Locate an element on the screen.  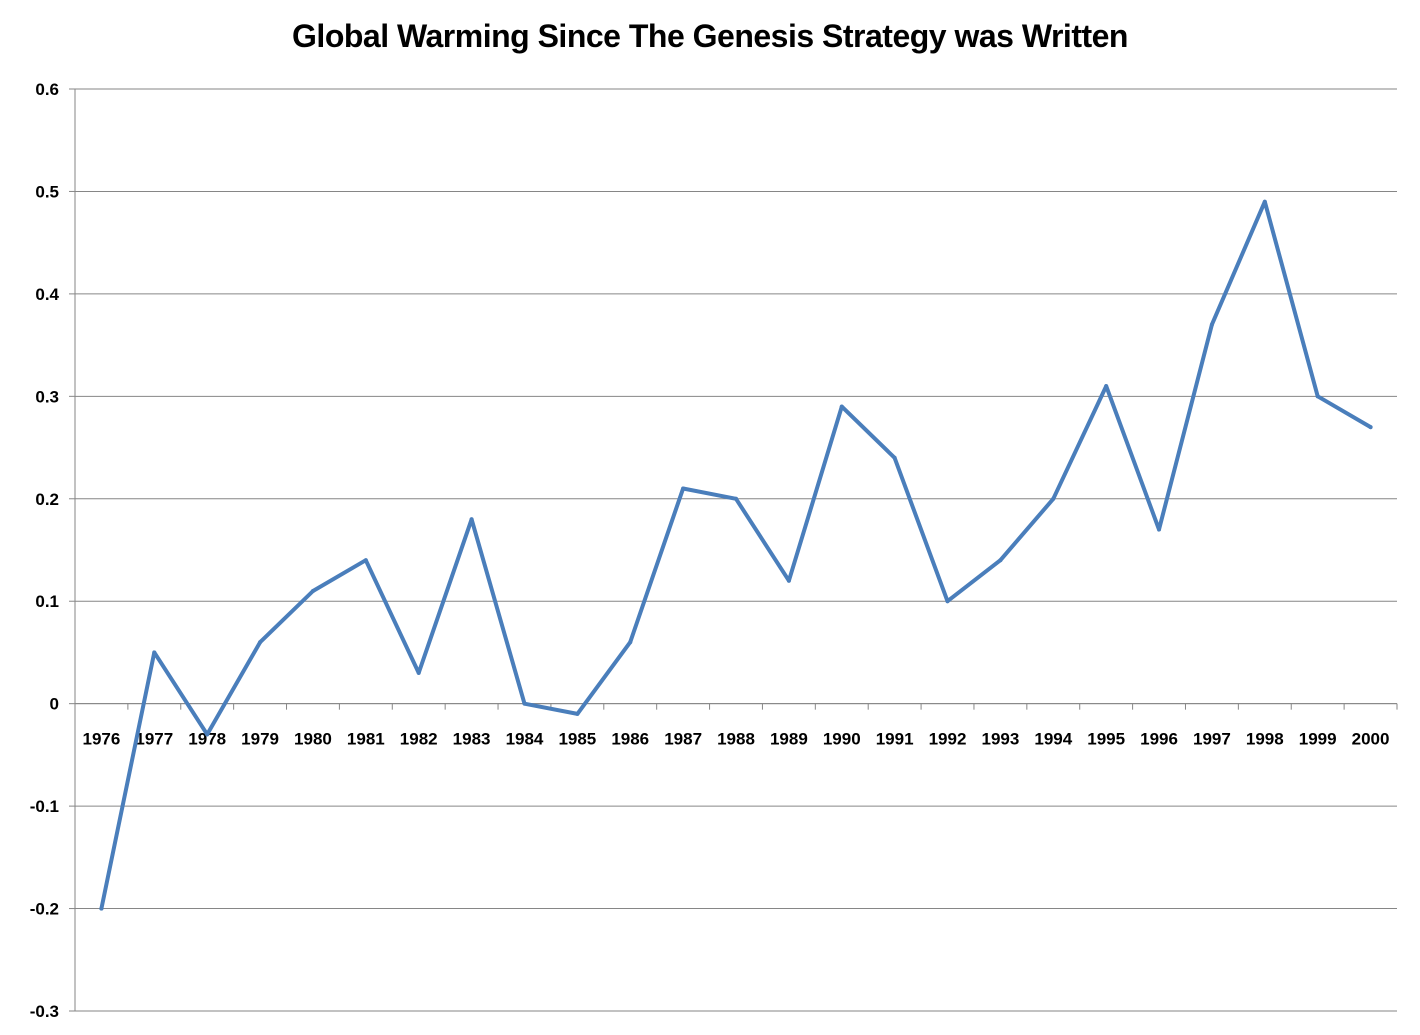
y-tick-label: -0.3 is located at coordinates (44, 1011).